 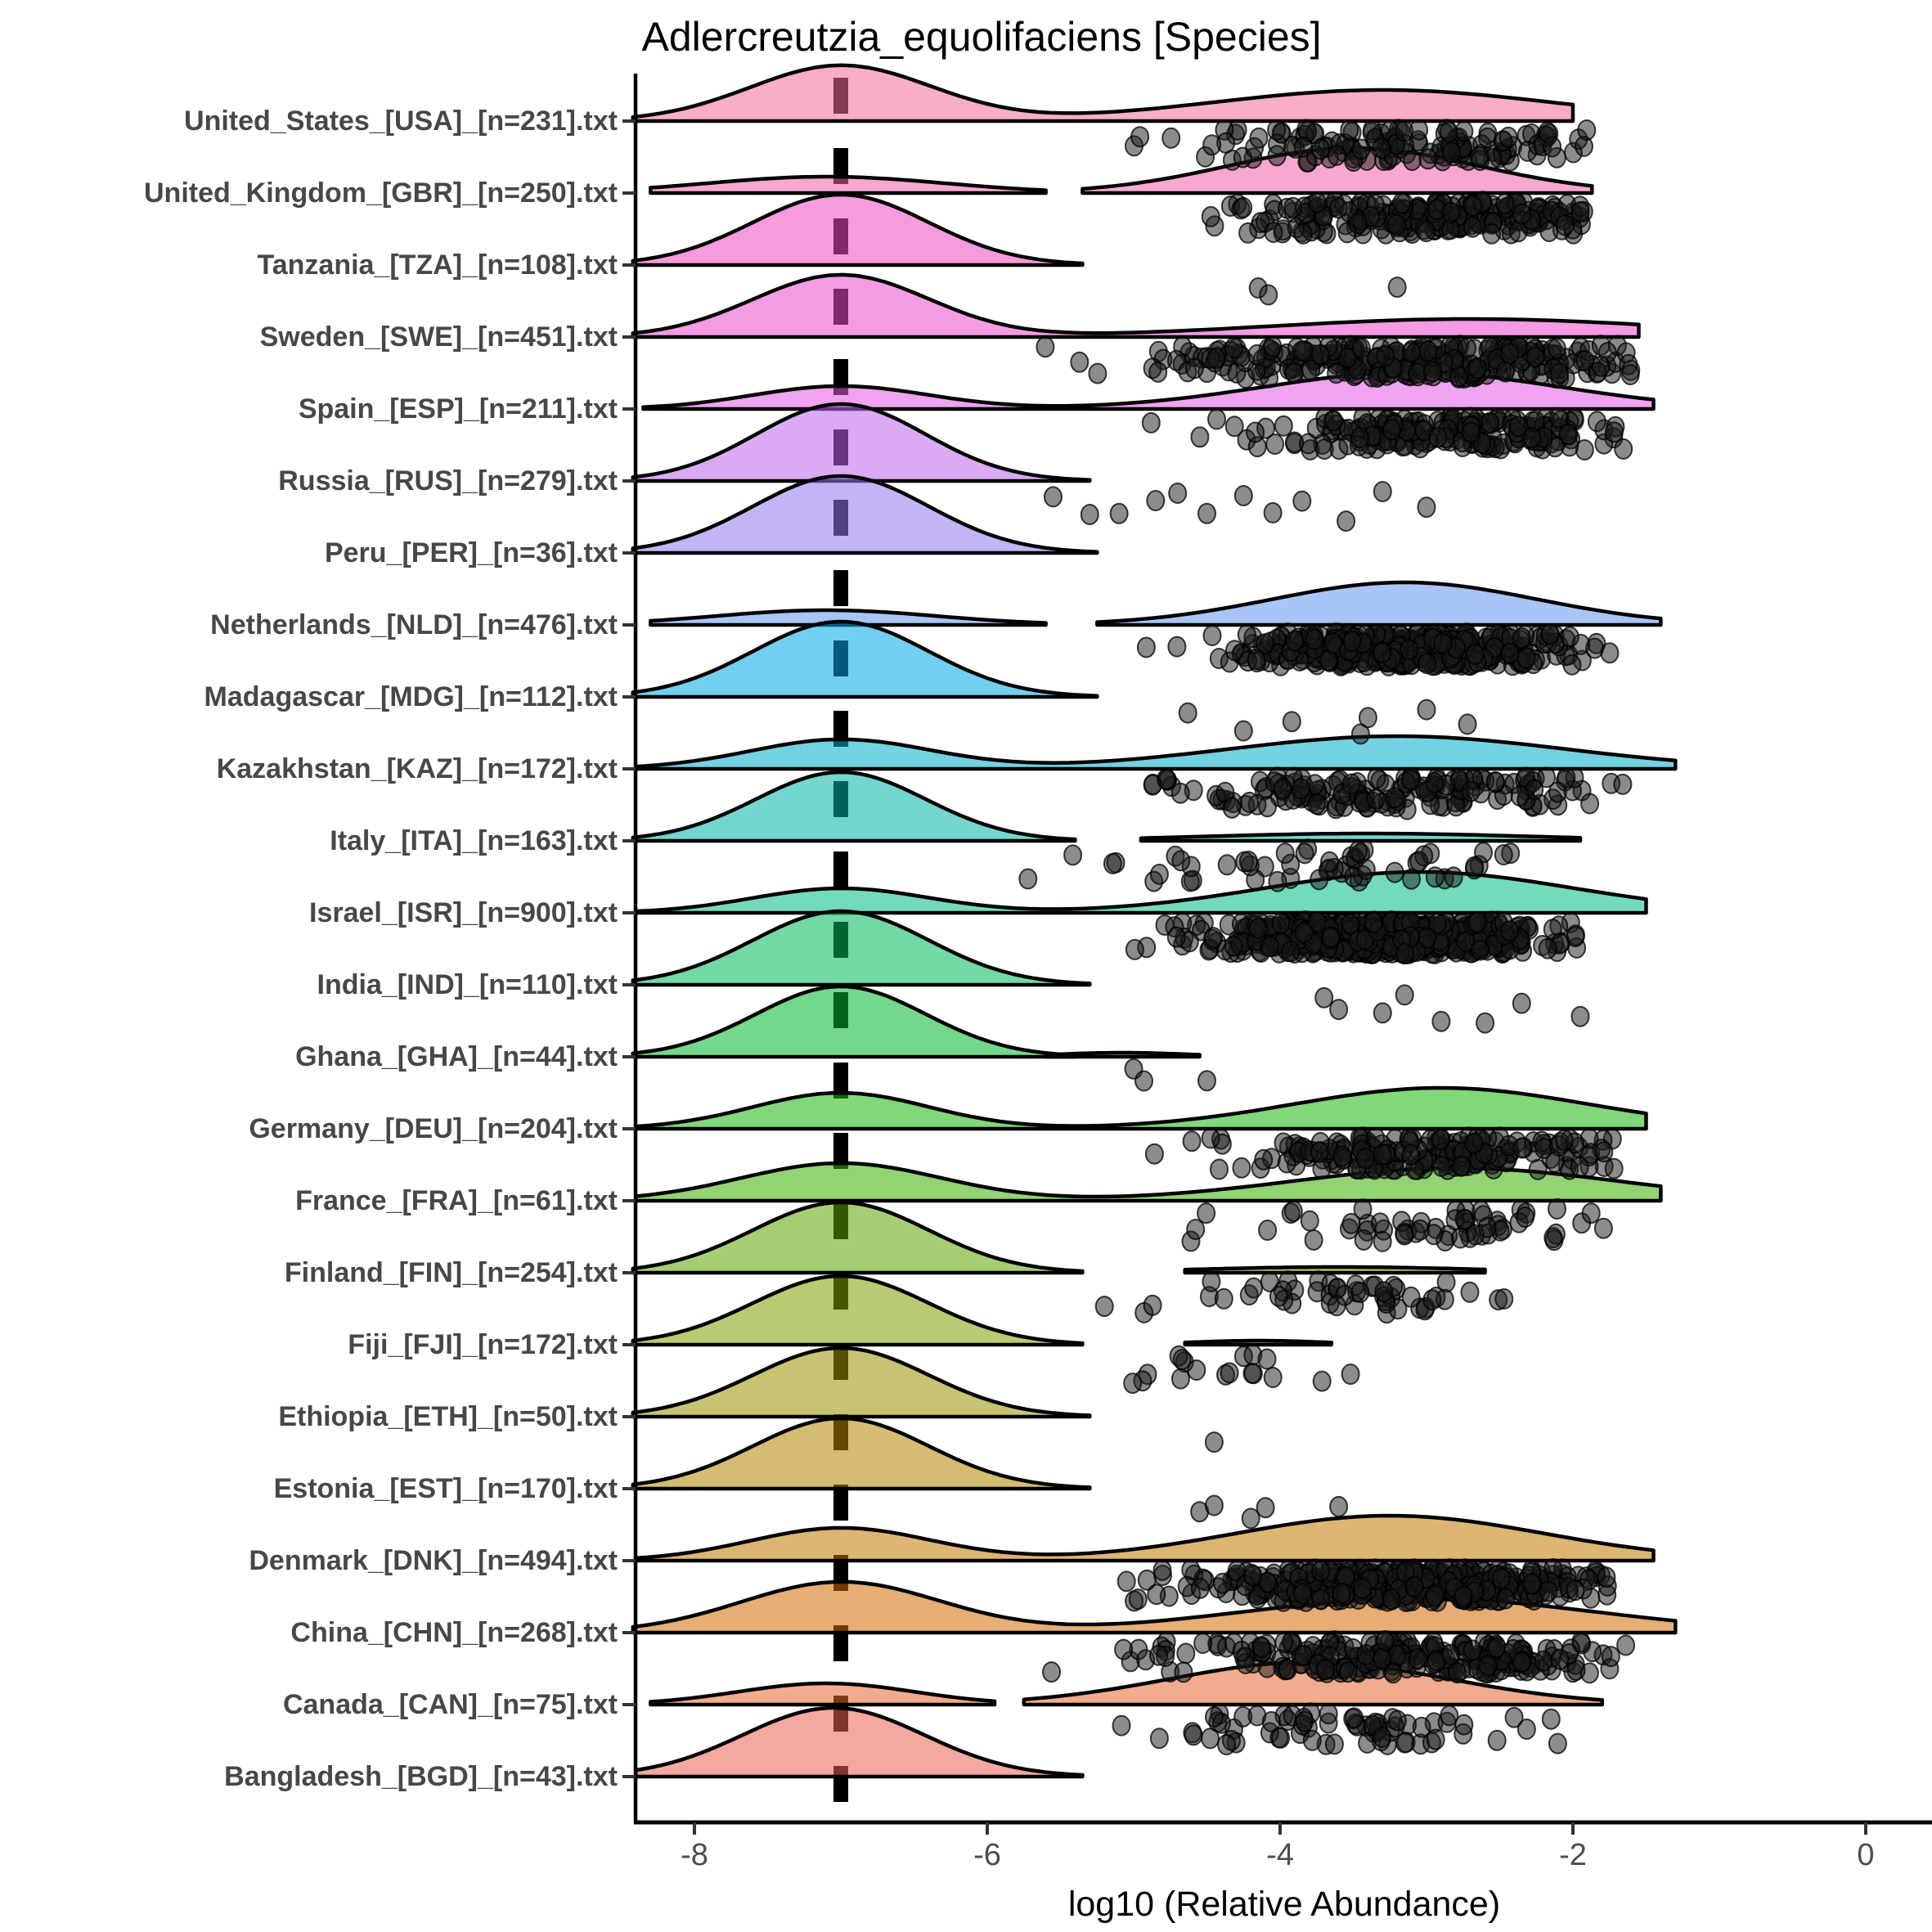 What do you see at coordinates (1573, 1855) in the screenshot?
I see `x-tick-label: -2` at bounding box center [1573, 1855].